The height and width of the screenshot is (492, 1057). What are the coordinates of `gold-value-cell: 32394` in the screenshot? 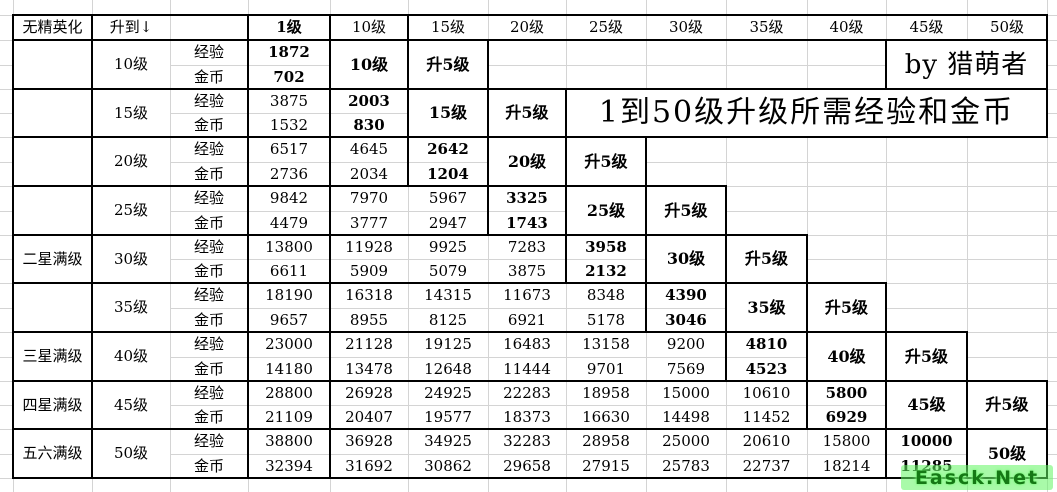 It's located at (289, 465).